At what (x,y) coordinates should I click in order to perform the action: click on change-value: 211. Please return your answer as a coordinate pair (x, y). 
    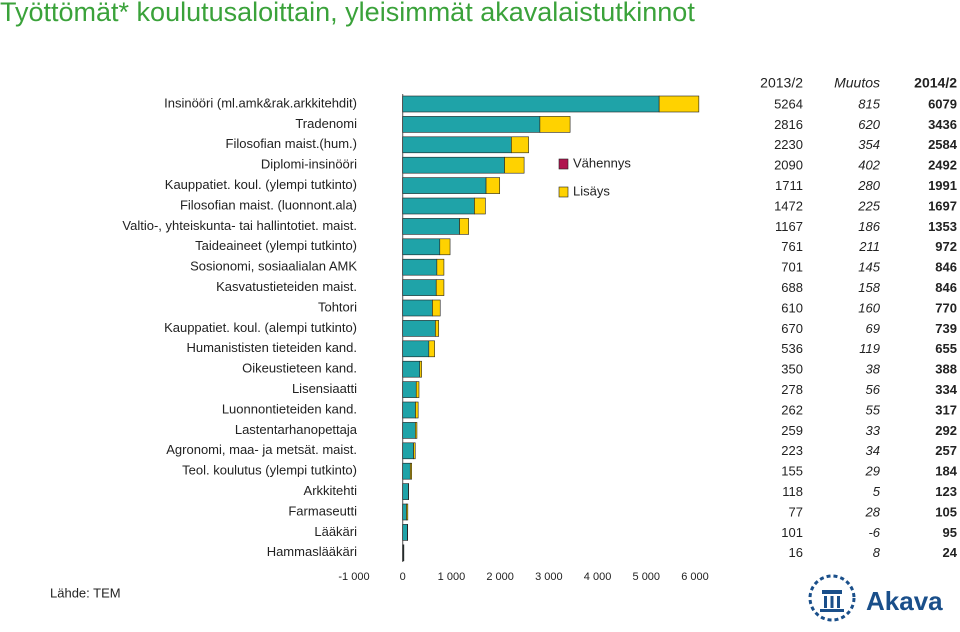
    Looking at the image, I should click on (869, 246).